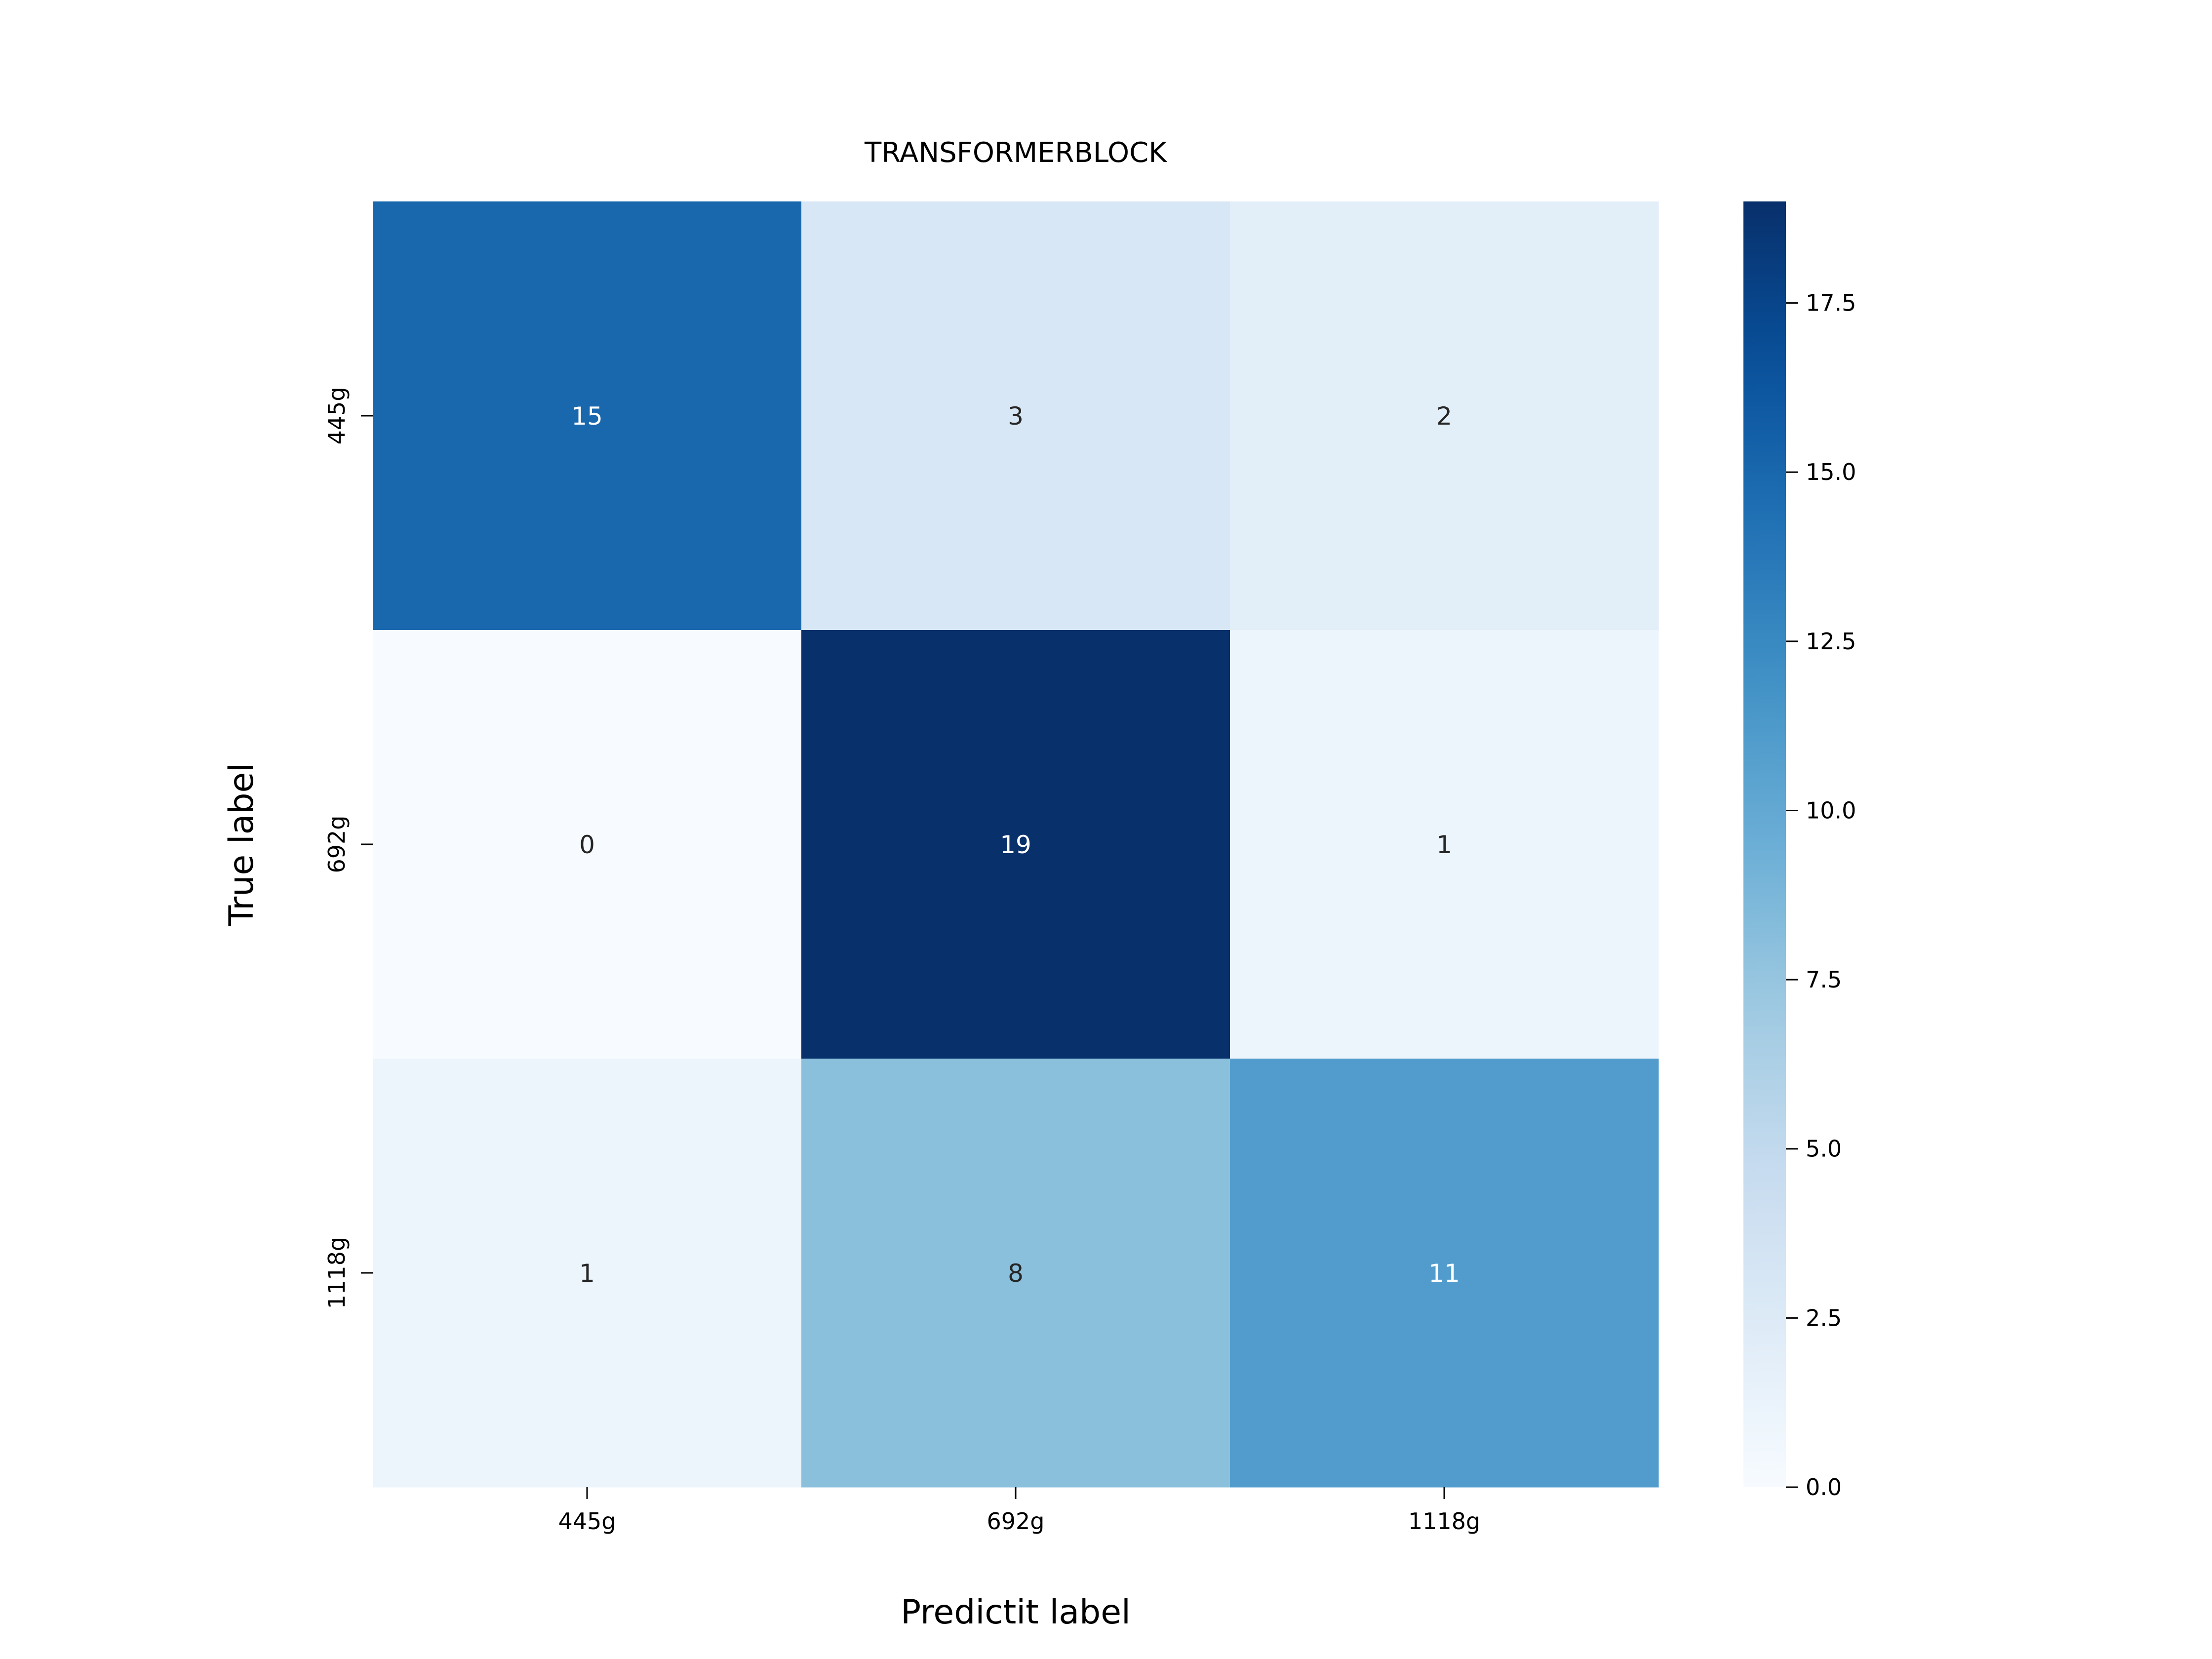 The width and height of the screenshot is (2212, 1659). I want to click on cell-value-label: 3, so click(1016, 417).